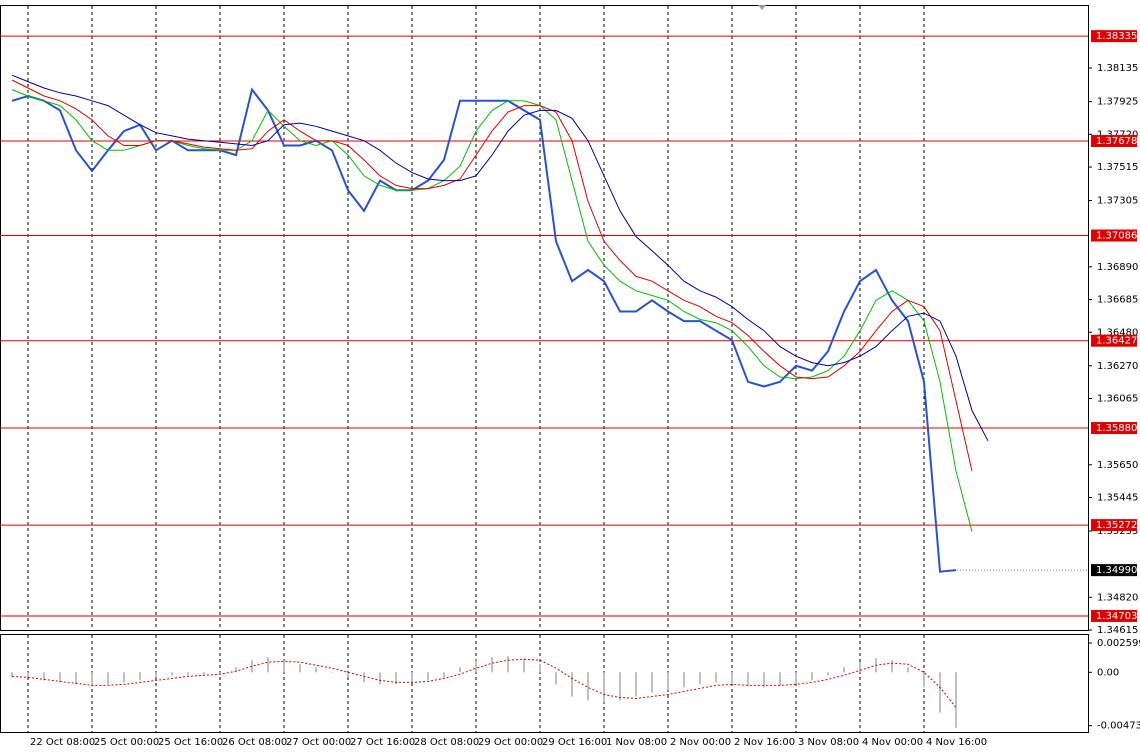  Describe the element at coordinates (126, 742) in the screenshot. I see `x-tick-label: 25 Oct 00:00` at that location.